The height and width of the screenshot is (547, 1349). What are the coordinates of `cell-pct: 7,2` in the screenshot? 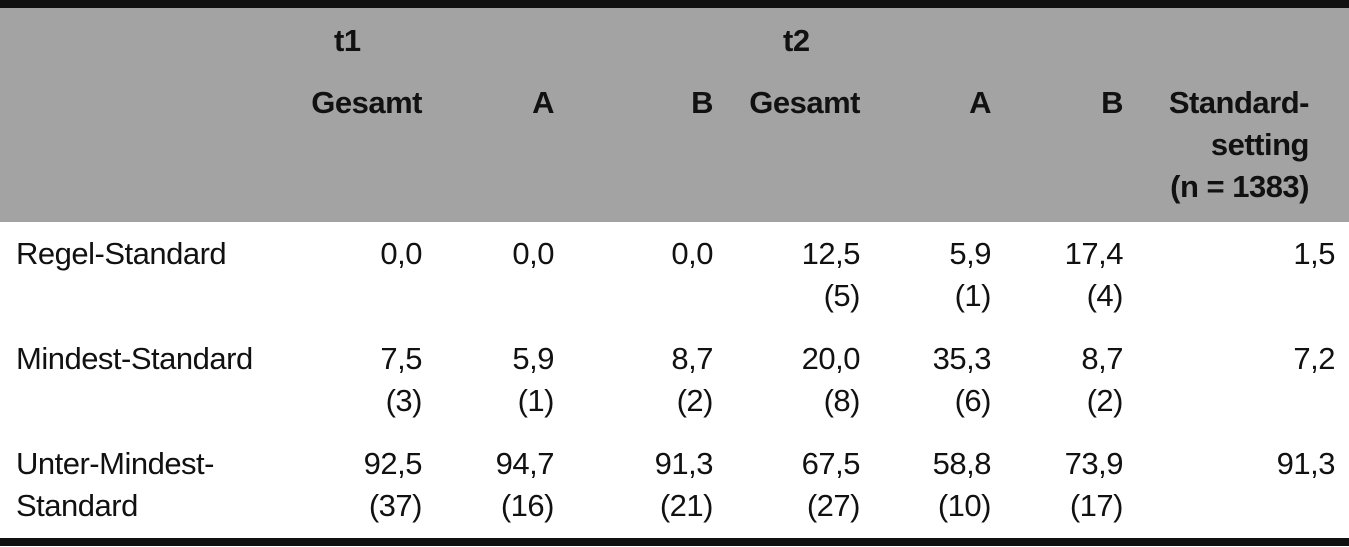 It's located at (1314, 358).